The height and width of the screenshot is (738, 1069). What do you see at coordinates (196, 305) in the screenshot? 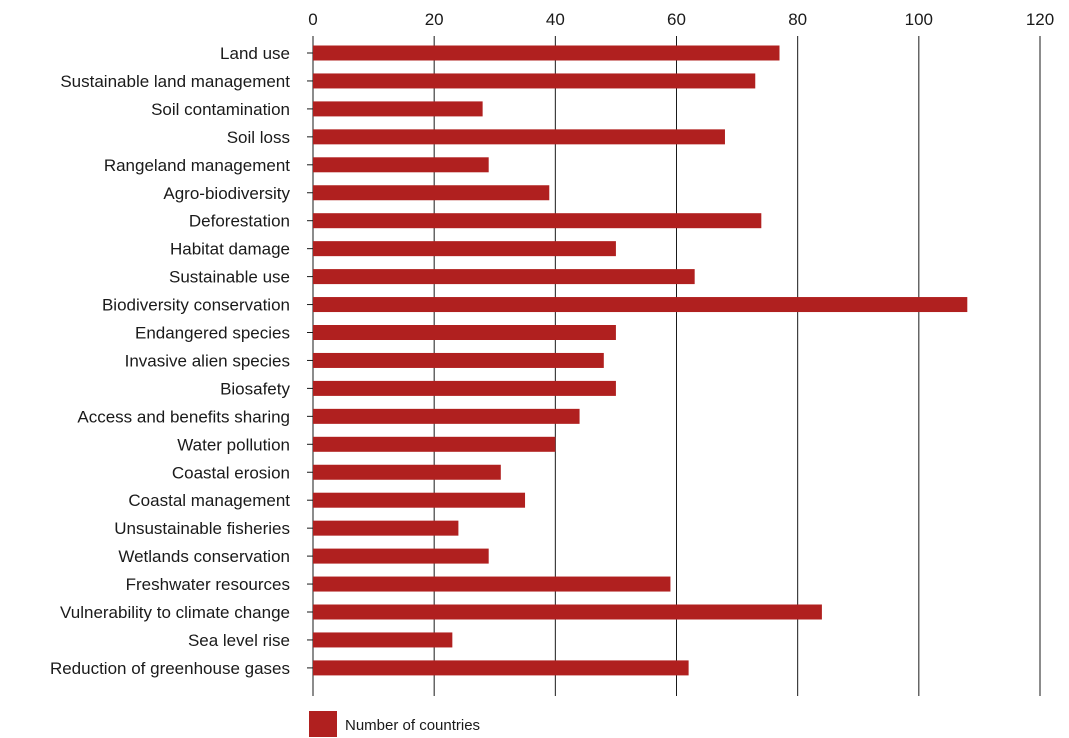
I see `category-label: Biodiversity conservation` at bounding box center [196, 305].